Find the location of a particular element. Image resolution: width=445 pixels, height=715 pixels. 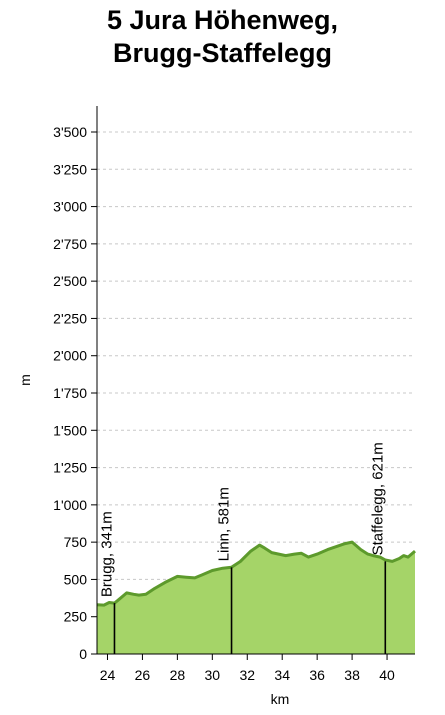

elevation-area is located at coordinates (256, 598).